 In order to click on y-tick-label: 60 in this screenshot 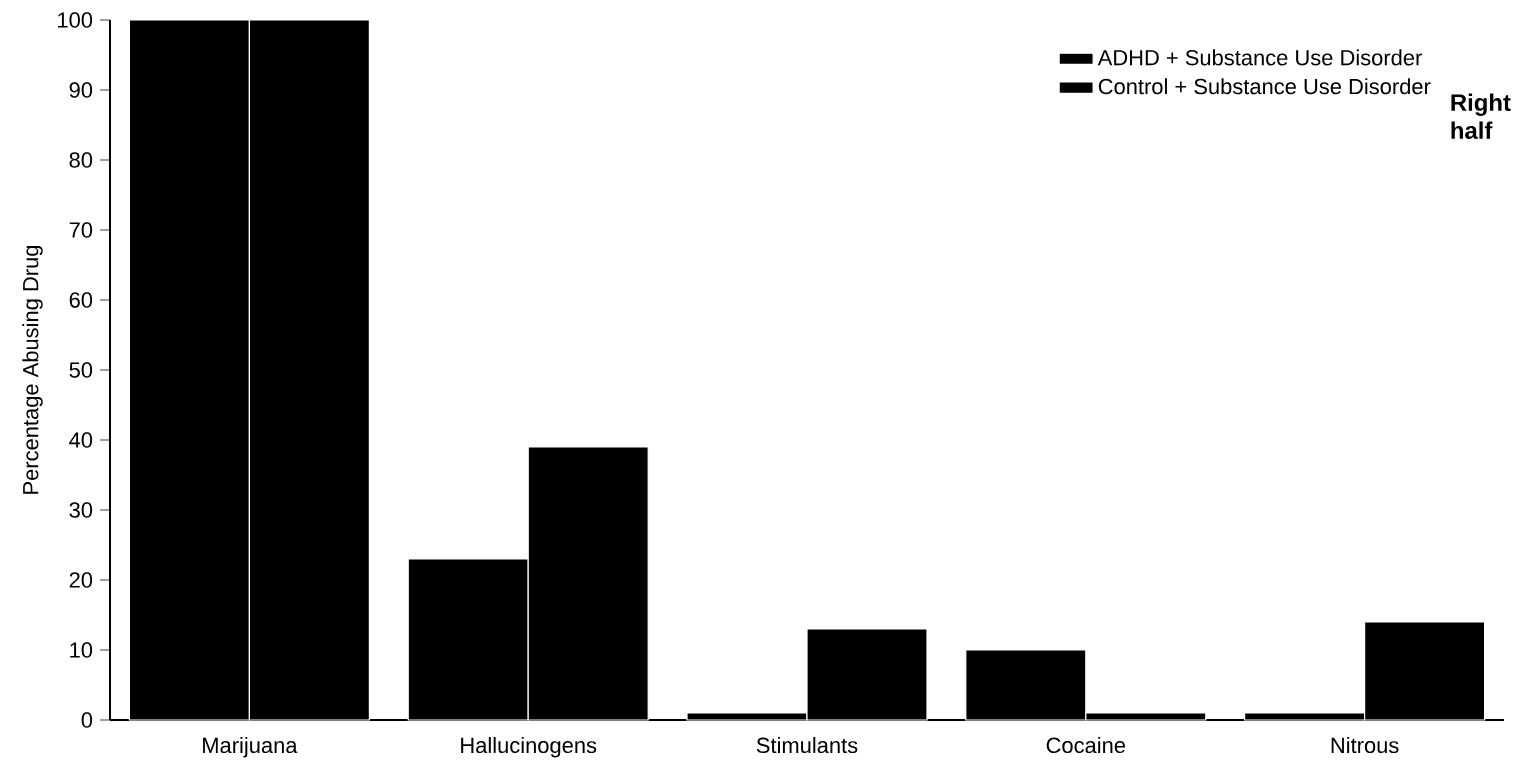, I will do `click(81, 300)`.